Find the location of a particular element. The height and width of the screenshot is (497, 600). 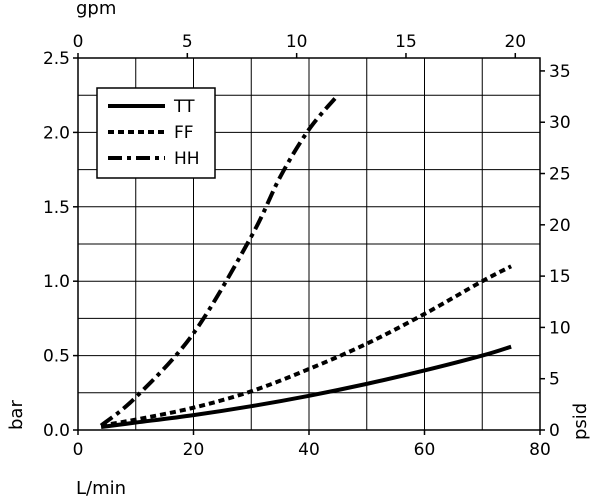

legend-label-hh: HH is located at coordinates (187, 159).